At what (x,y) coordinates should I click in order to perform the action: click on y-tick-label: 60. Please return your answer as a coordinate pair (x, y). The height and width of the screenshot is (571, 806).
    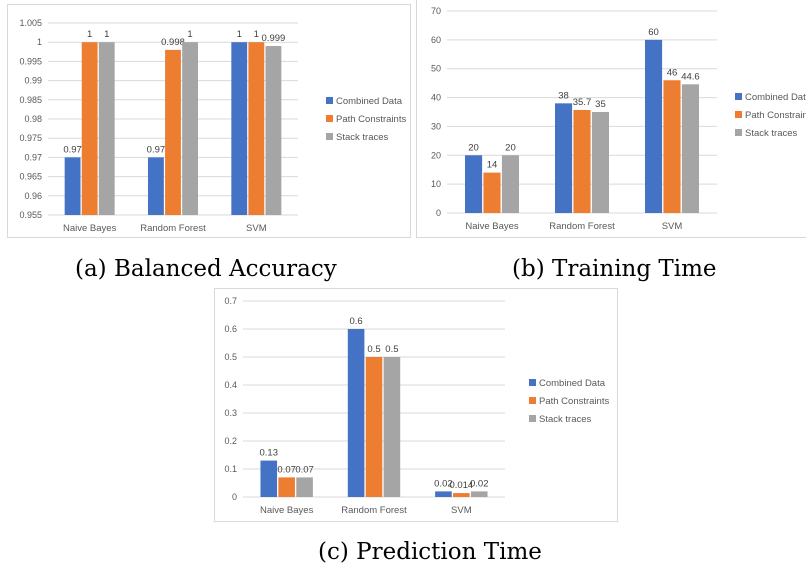
    Looking at the image, I should click on (436, 40).